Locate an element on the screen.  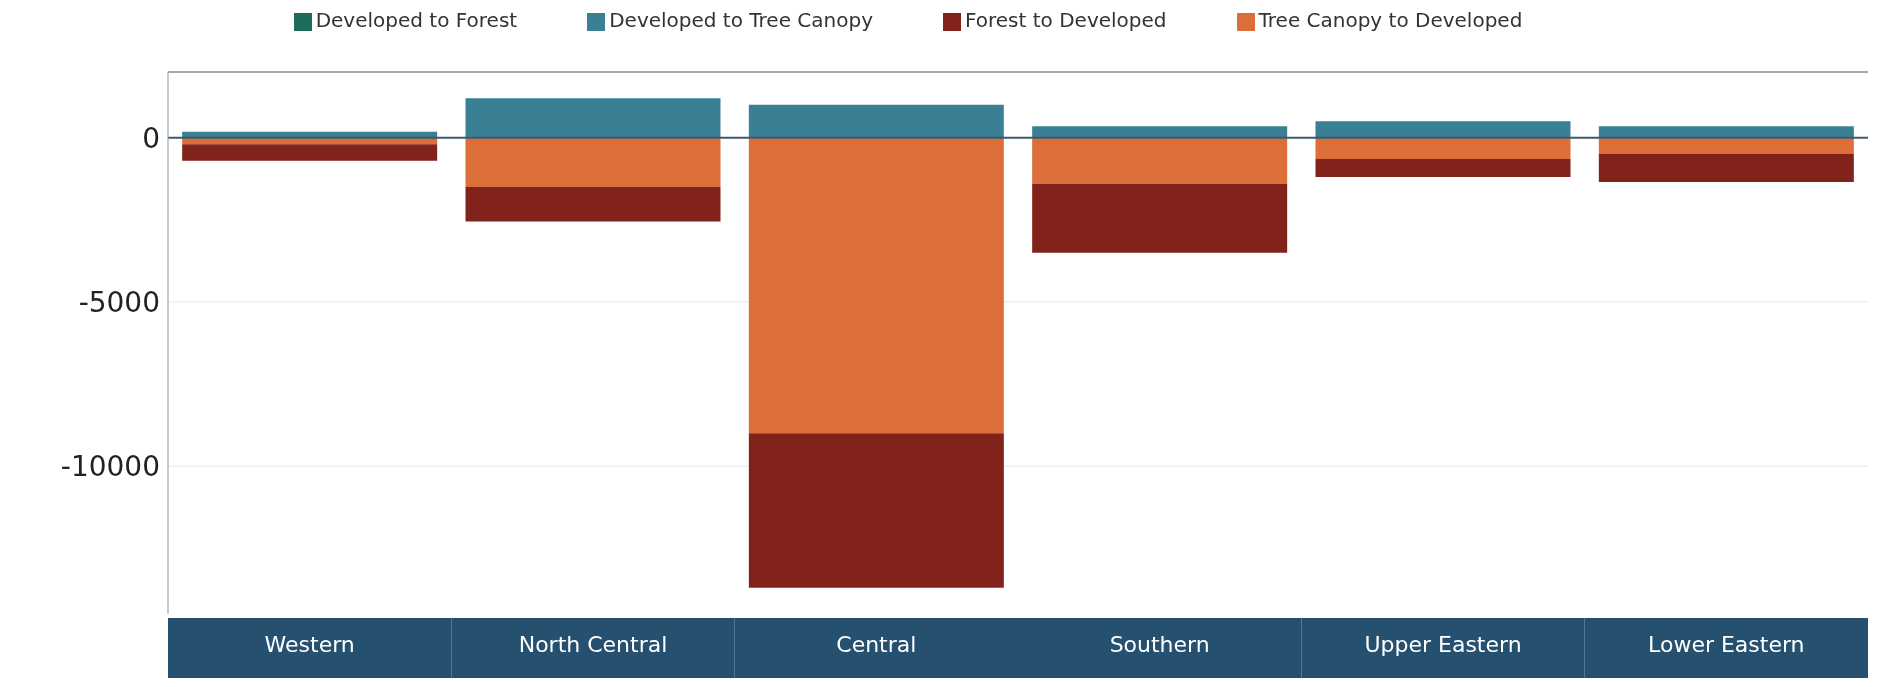
legend-label: Developed to Tree Canopy is located at coordinates (741, 20).